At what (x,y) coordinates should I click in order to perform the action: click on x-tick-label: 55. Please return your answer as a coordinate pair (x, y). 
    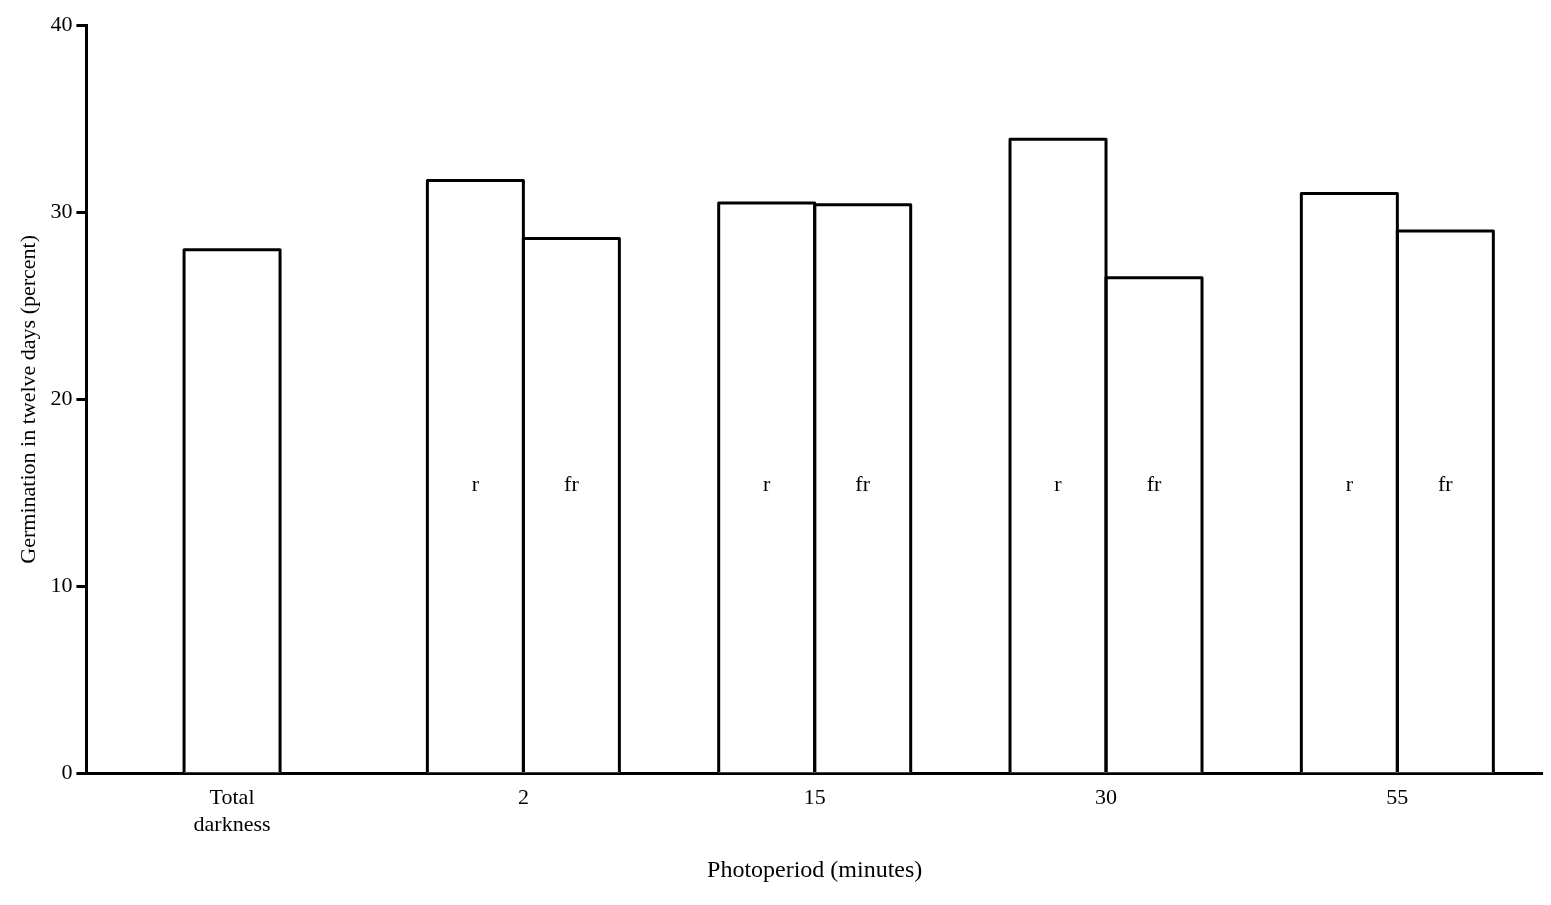
    Looking at the image, I should click on (1397, 797).